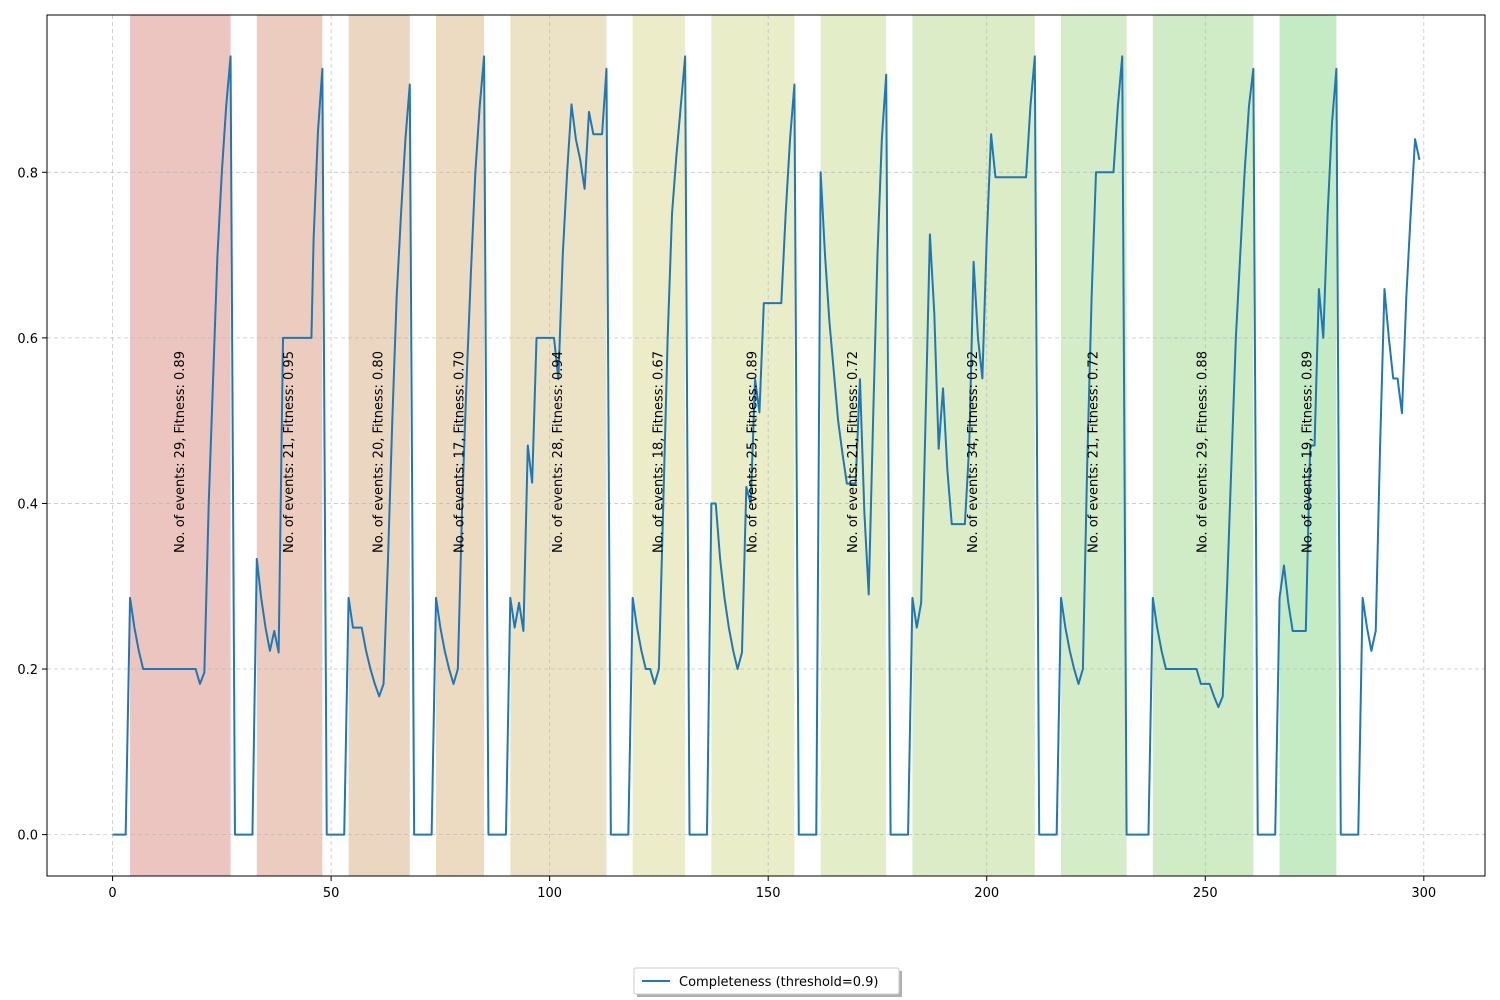 This screenshot has width=1500, height=1000. What do you see at coordinates (27, 504) in the screenshot?
I see `y-tick-label-0.4: 0.4` at bounding box center [27, 504].